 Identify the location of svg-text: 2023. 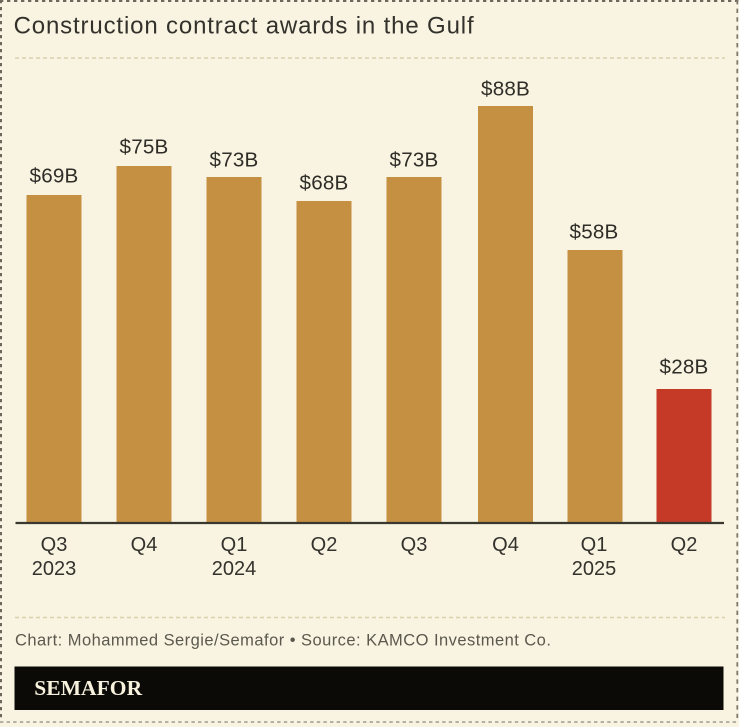
(54, 569).